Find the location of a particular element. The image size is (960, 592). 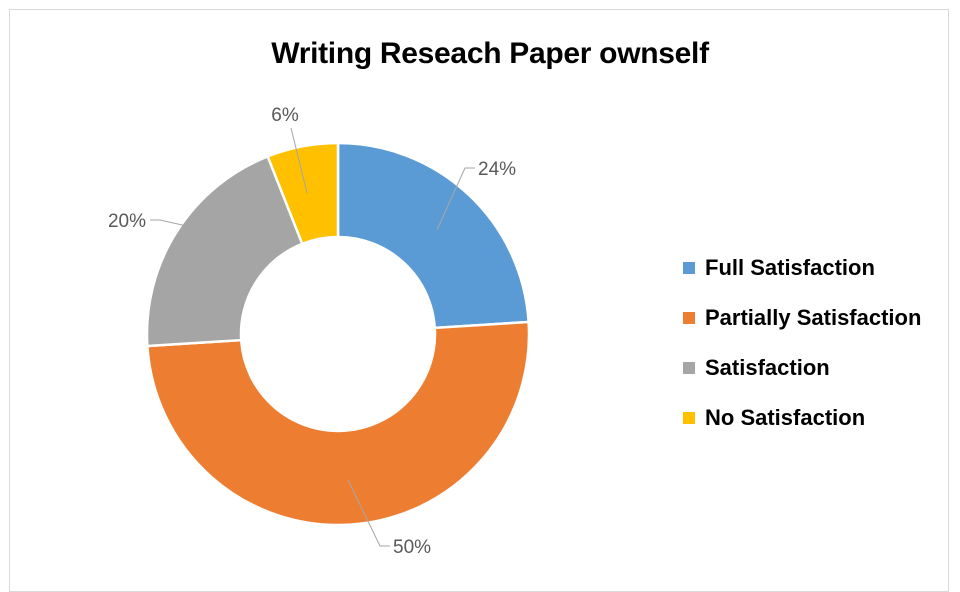

chart-title: Writing Reseach Paper ownself is located at coordinates (490, 53).